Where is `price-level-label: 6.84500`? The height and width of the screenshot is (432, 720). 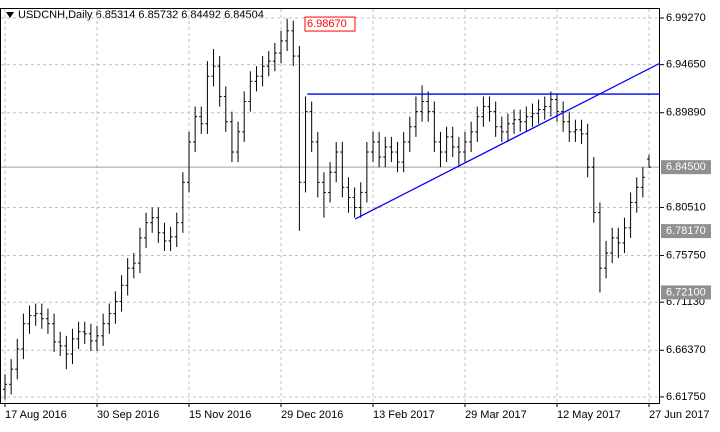 price-level-label: 6.84500 is located at coordinates (686, 167).